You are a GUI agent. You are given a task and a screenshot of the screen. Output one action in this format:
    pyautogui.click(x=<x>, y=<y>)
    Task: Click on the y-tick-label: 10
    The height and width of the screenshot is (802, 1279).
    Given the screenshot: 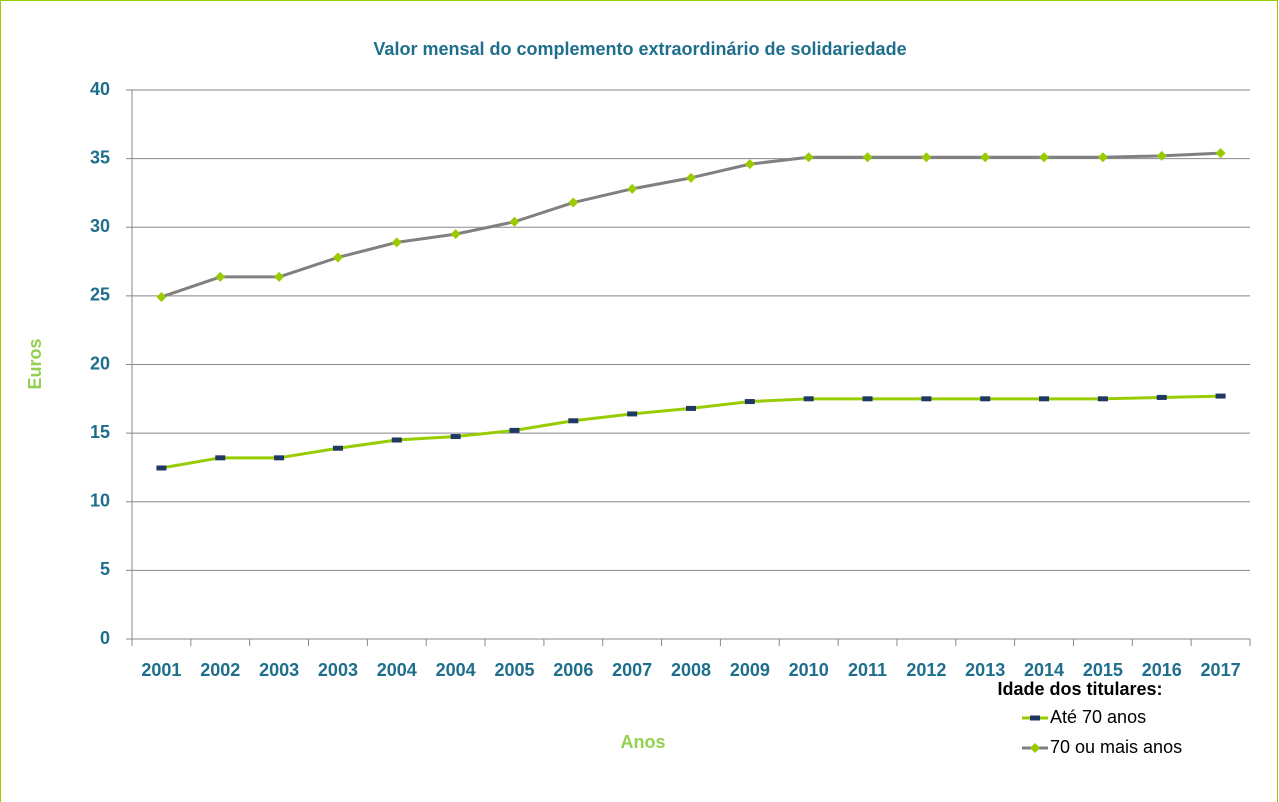 What is the action you would take?
    pyautogui.click(x=100, y=501)
    